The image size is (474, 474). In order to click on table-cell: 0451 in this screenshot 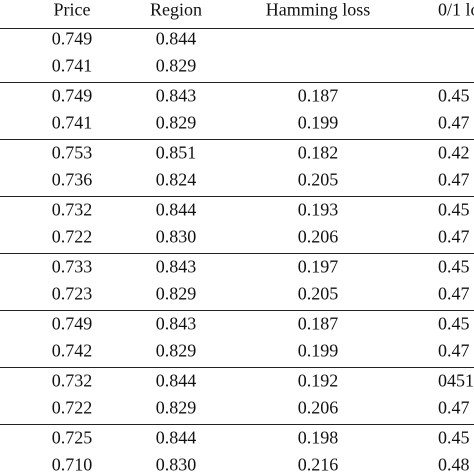, I will do `click(456, 380)`.